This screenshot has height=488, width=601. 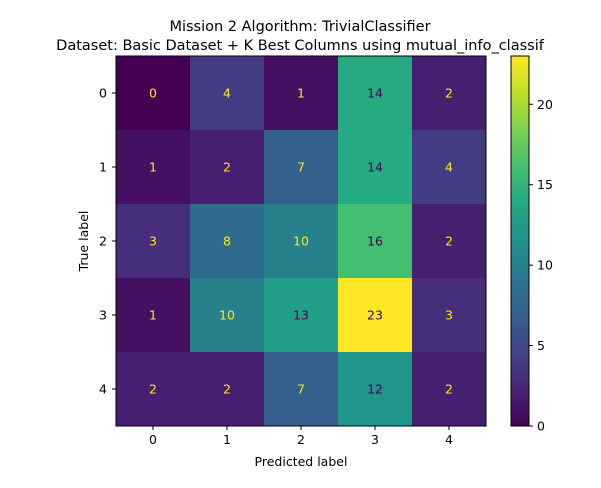 What do you see at coordinates (103, 93) in the screenshot?
I see `y-tick-label: 0` at bounding box center [103, 93].